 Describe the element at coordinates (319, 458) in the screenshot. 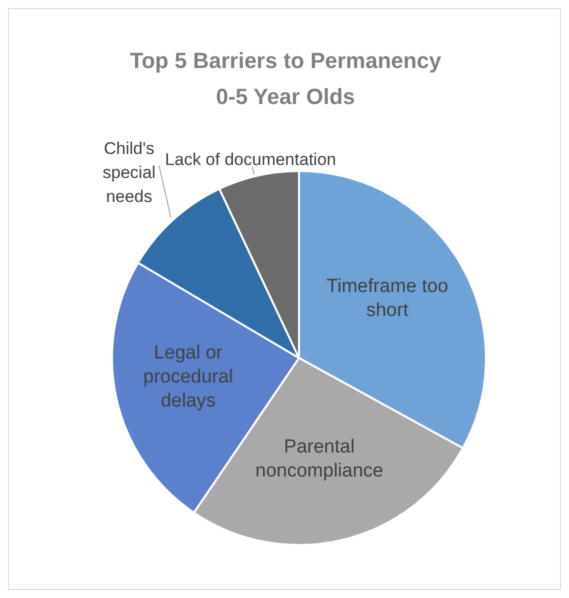

I see `slice-label: Parental noncompliance` at that location.